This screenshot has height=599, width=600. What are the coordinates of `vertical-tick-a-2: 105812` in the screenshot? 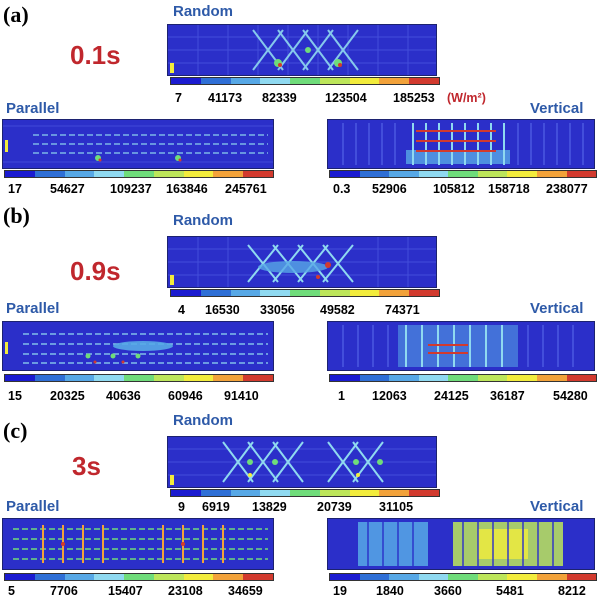 It's located at (454, 189).